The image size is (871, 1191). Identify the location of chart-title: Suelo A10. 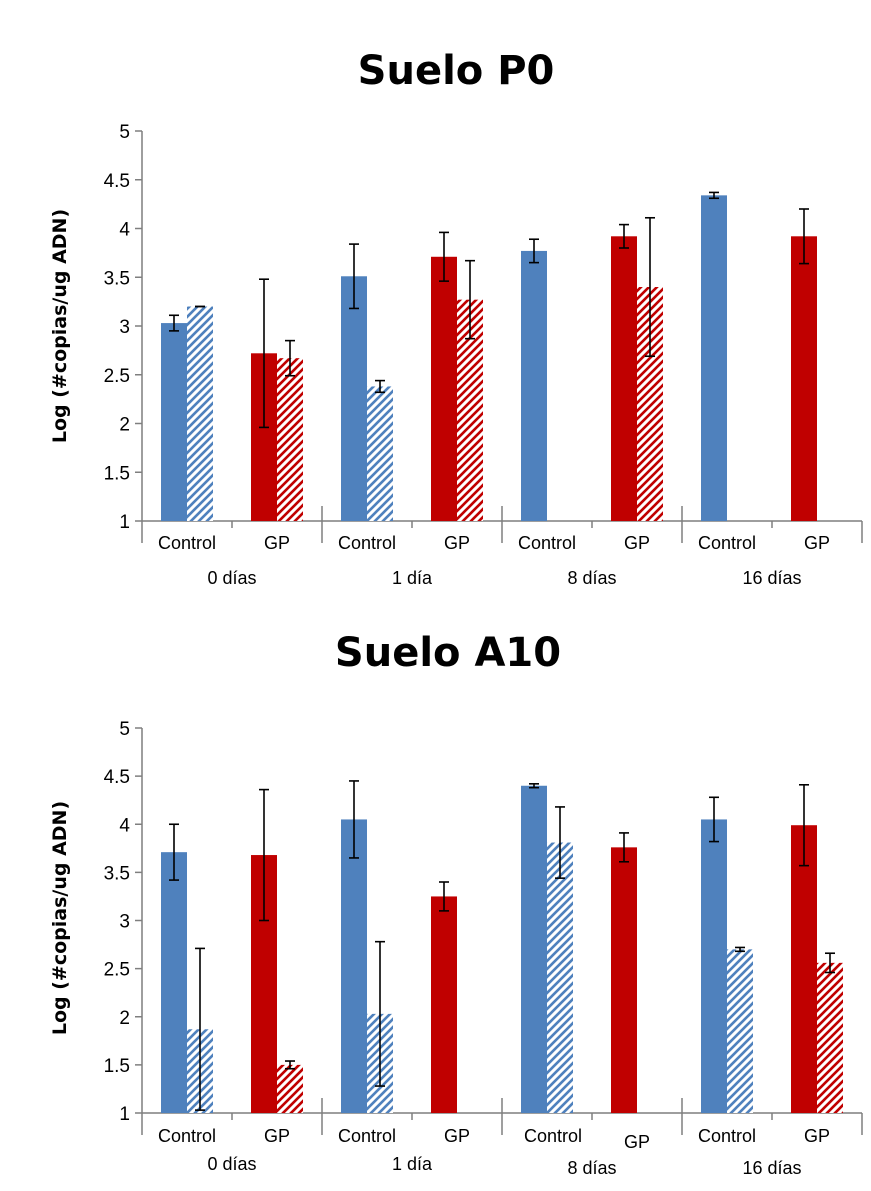
(448, 653).